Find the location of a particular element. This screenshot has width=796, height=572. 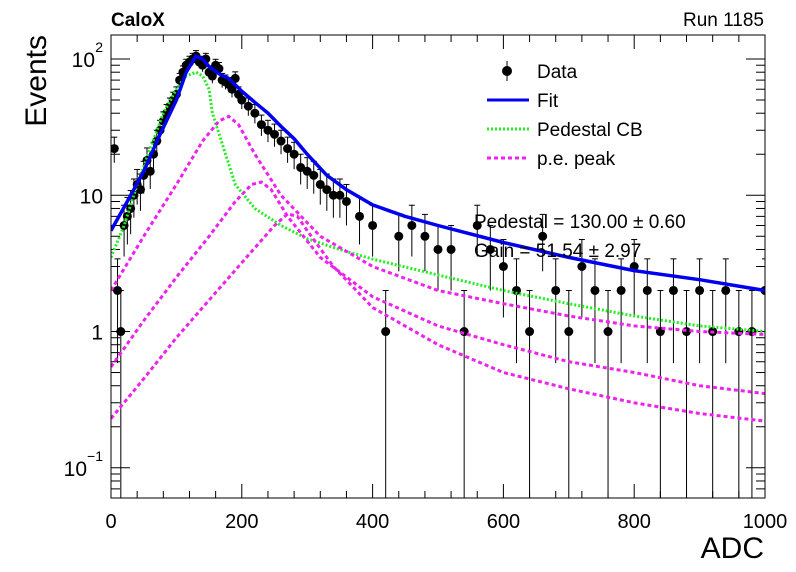

legend-label-2: Pedestal CB is located at coordinates (590, 130).